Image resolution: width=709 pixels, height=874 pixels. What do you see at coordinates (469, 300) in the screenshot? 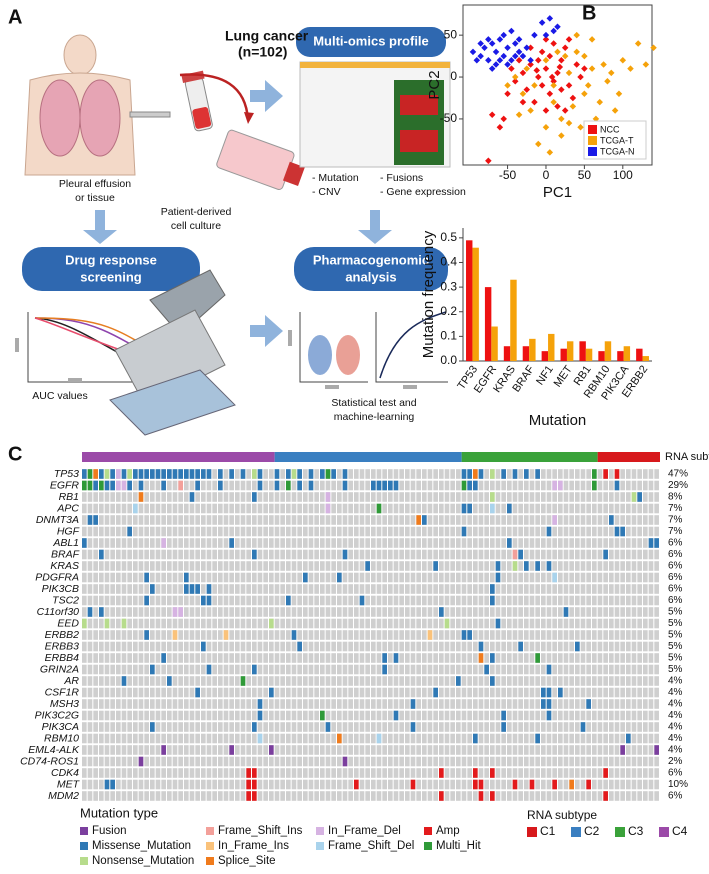
I see `bar` at bounding box center [469, 300].